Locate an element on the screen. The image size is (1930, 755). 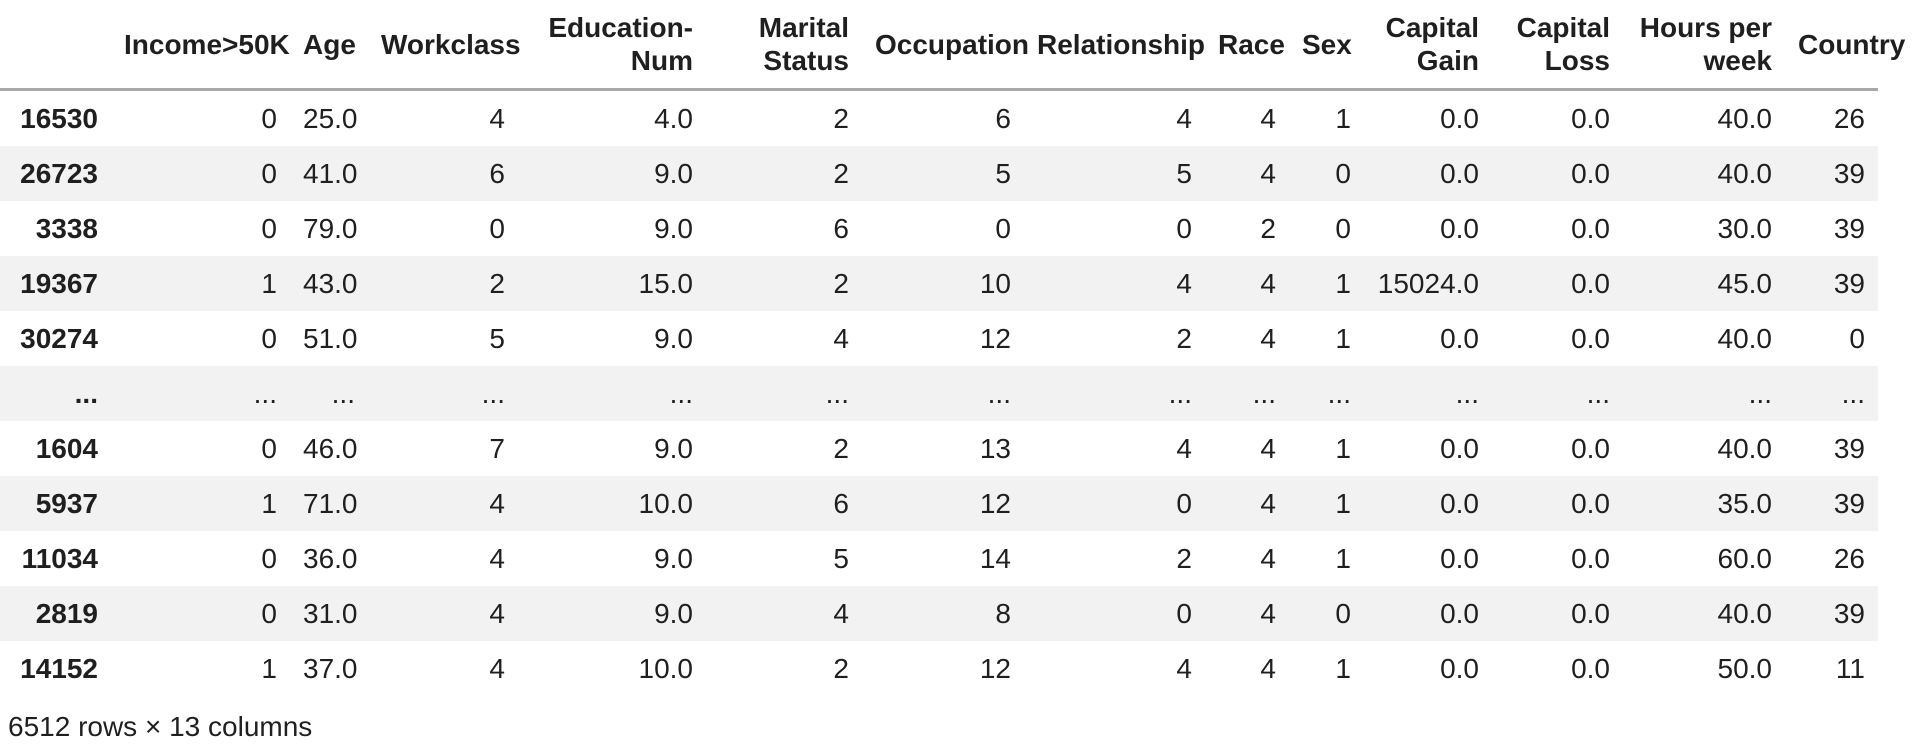
column-header: Age is located at coordinates (329, 44).